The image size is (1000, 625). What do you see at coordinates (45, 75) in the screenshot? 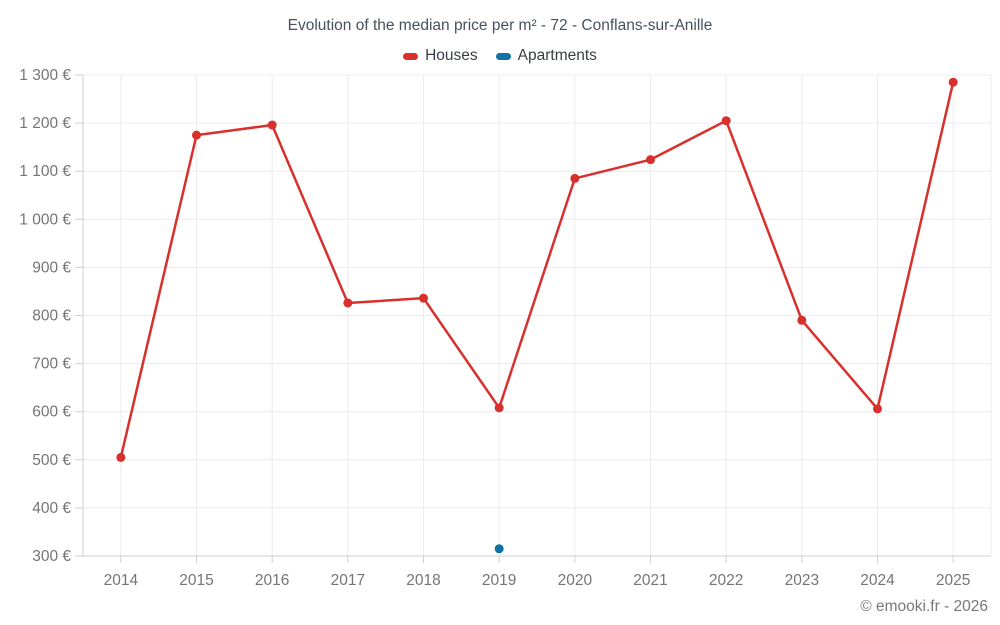
I see `y-tick-label: 1 300 €` at bounding box center [45, 75].